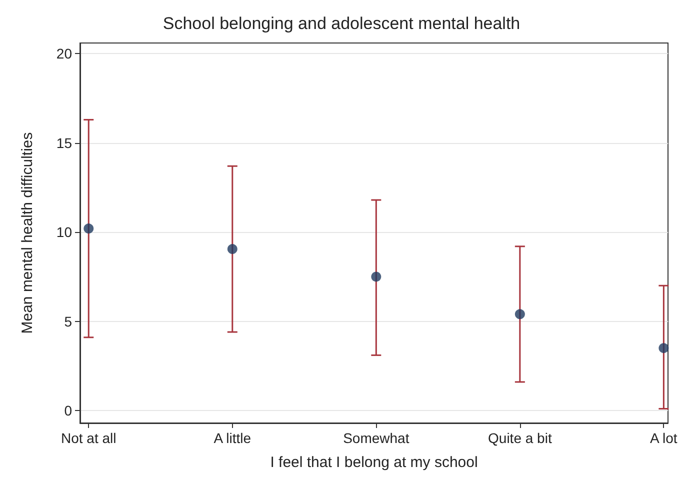 Image resolution: width=683 pixels, height=479 pixels. Describe the element at coordinates (376, 438) in the screenshot. I see `x-tick-label: Somewhat` at that location.